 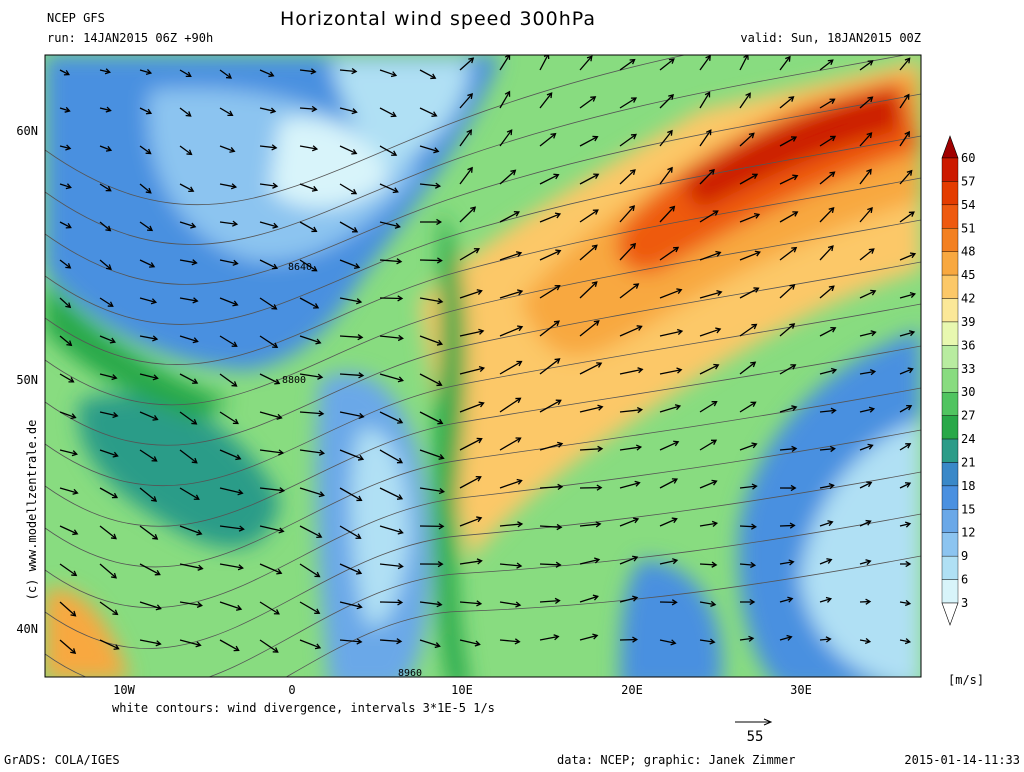 I want to click on lon-label: 10W, so click(x=124, y=690).